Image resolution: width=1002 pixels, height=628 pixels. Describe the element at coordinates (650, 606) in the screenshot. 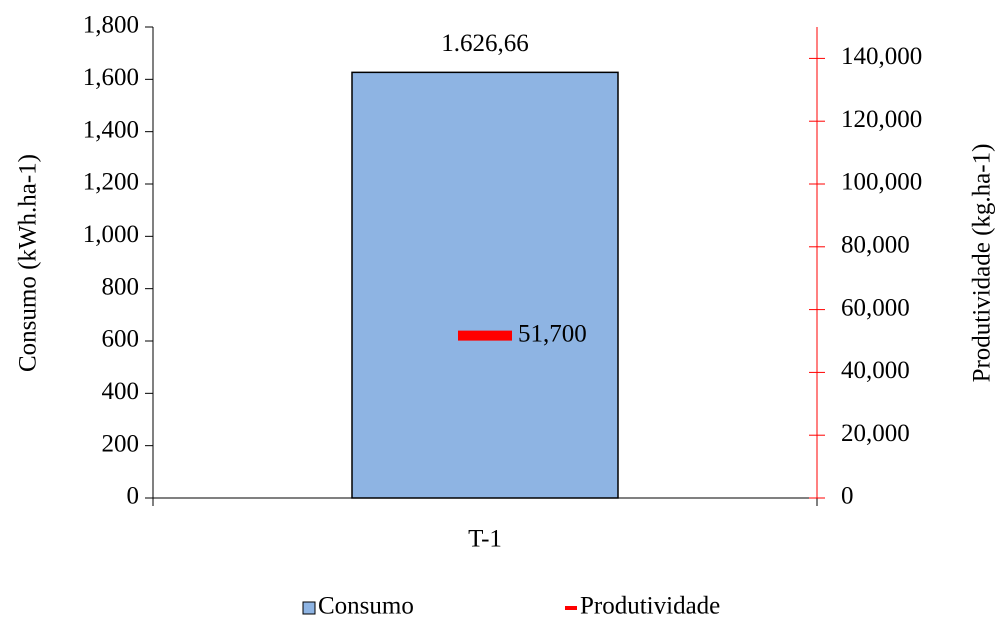

I see `legend-label: Produtividade` at that location.